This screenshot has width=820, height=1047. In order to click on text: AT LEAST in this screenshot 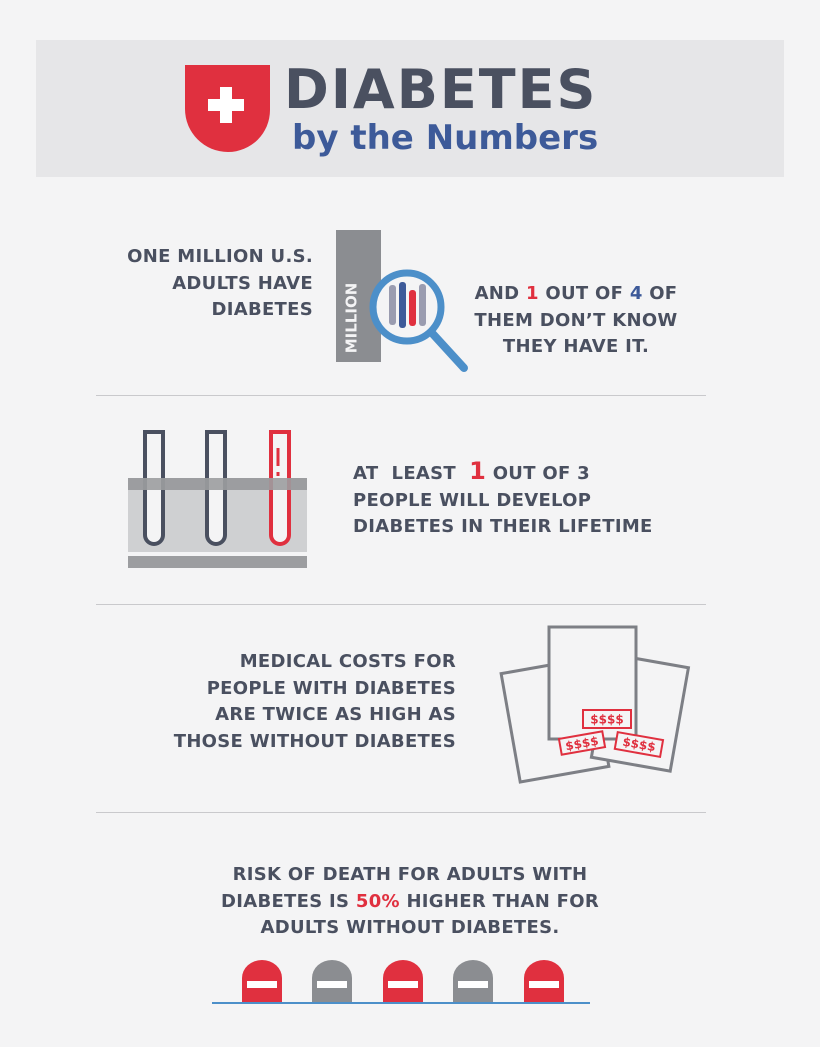, I will do `click(411, 473)`.